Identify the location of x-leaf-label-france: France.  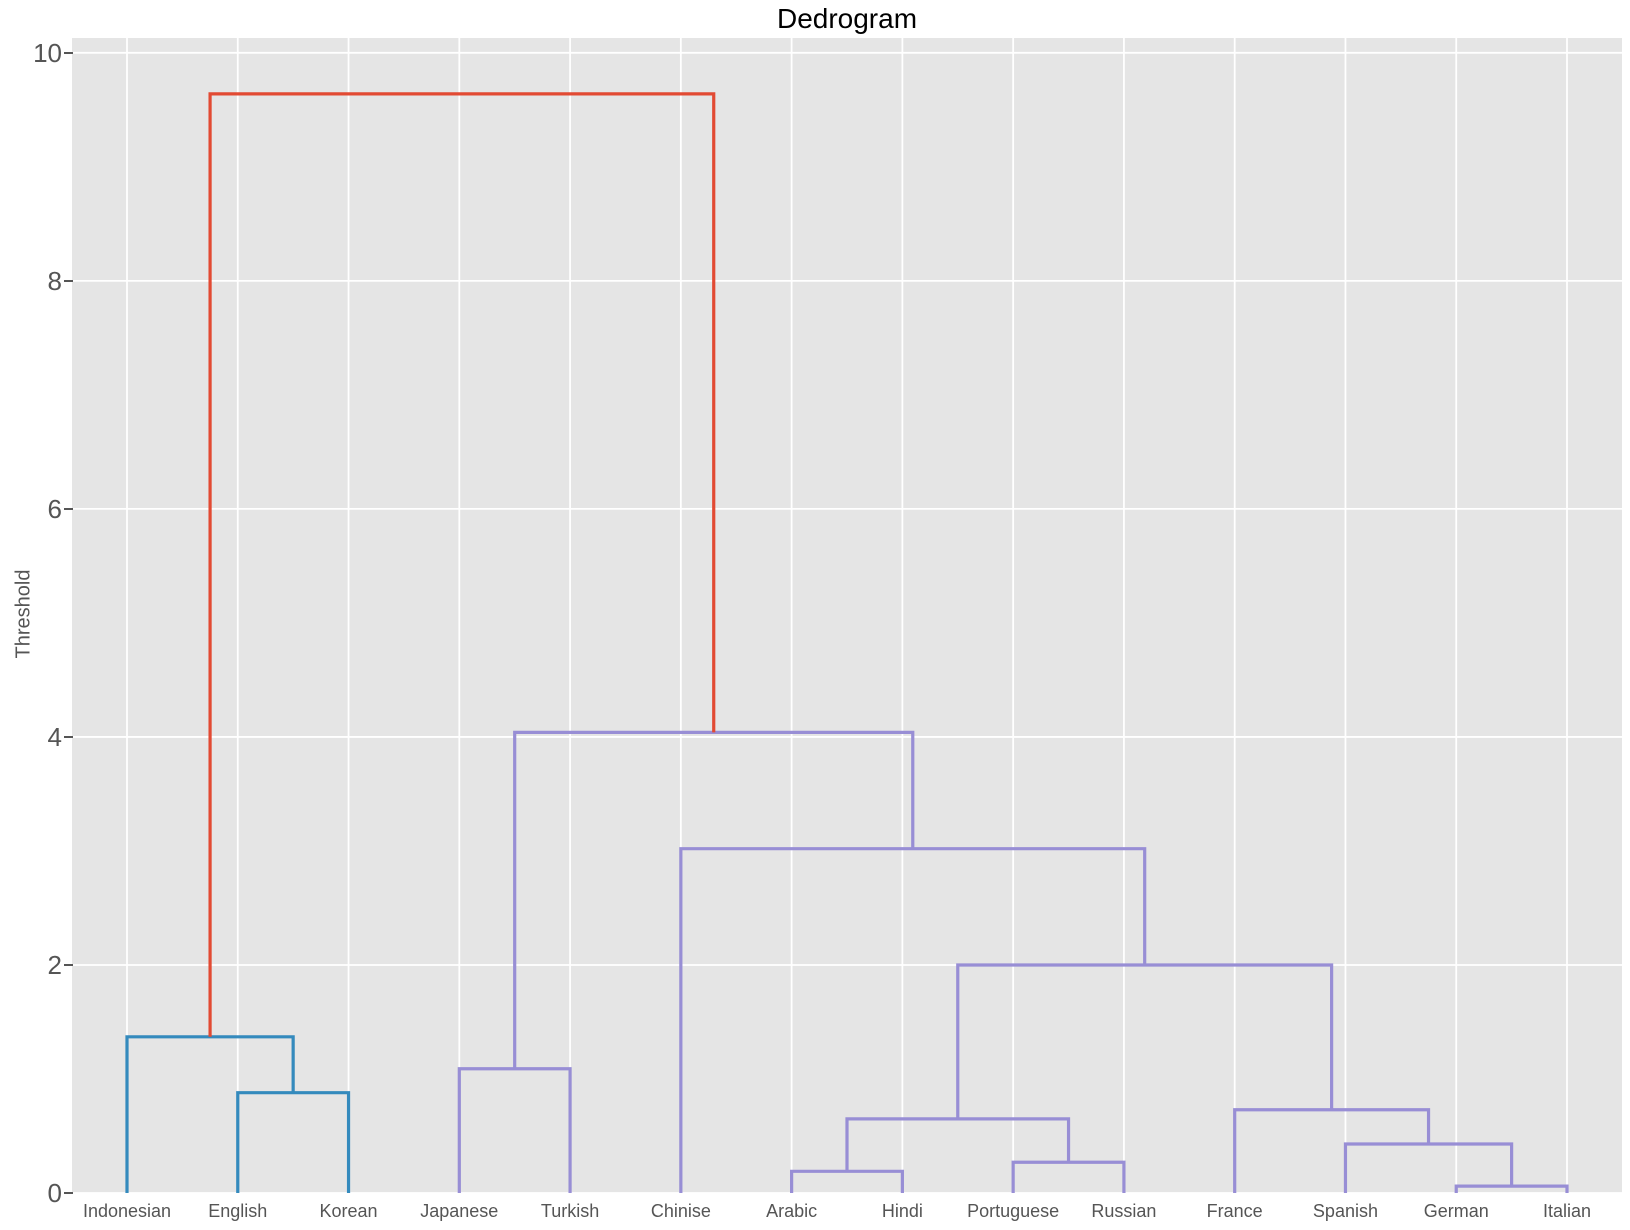
(1234, 1211).